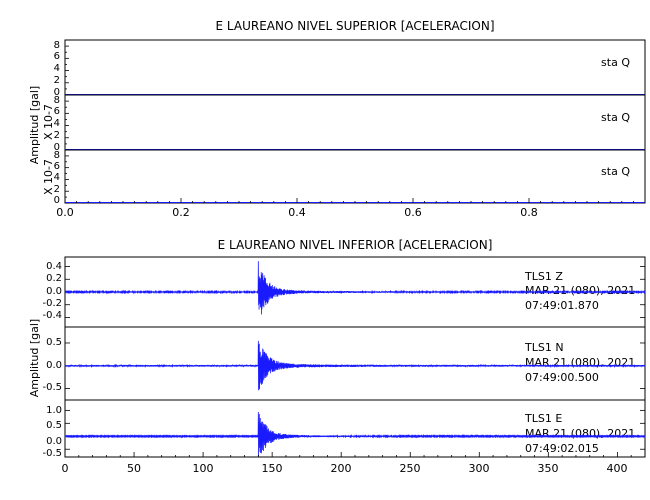 The width and height of the screenshot is (650, 500). Describe the element at coordinates (562, 305) in the screenshot. I see `bottom-panel-z-time: 07:49:01.870` at that location.